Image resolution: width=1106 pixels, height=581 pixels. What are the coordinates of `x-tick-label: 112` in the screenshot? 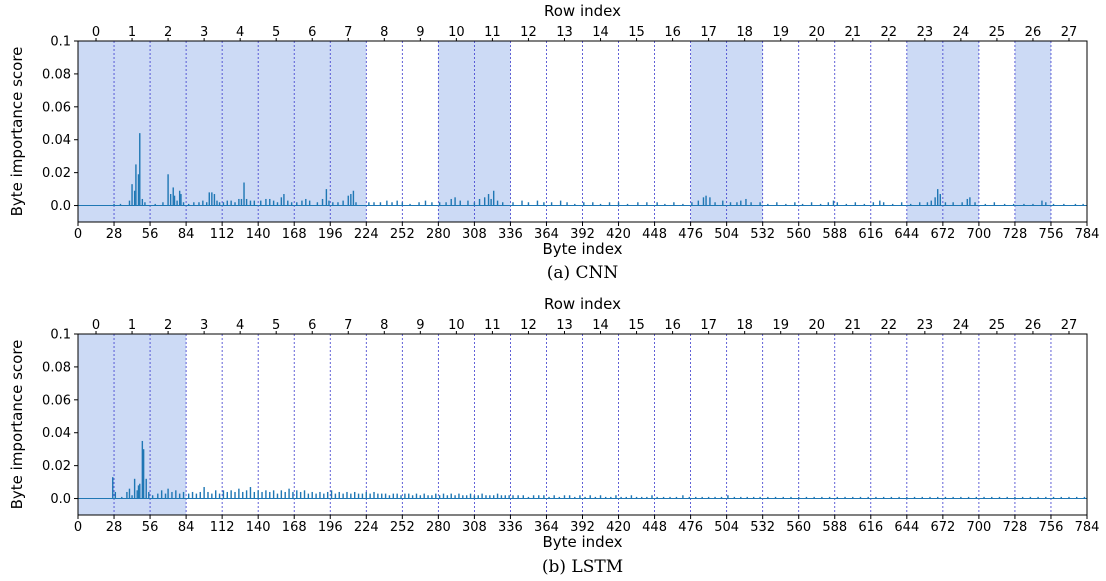 It's located at (222, 527).